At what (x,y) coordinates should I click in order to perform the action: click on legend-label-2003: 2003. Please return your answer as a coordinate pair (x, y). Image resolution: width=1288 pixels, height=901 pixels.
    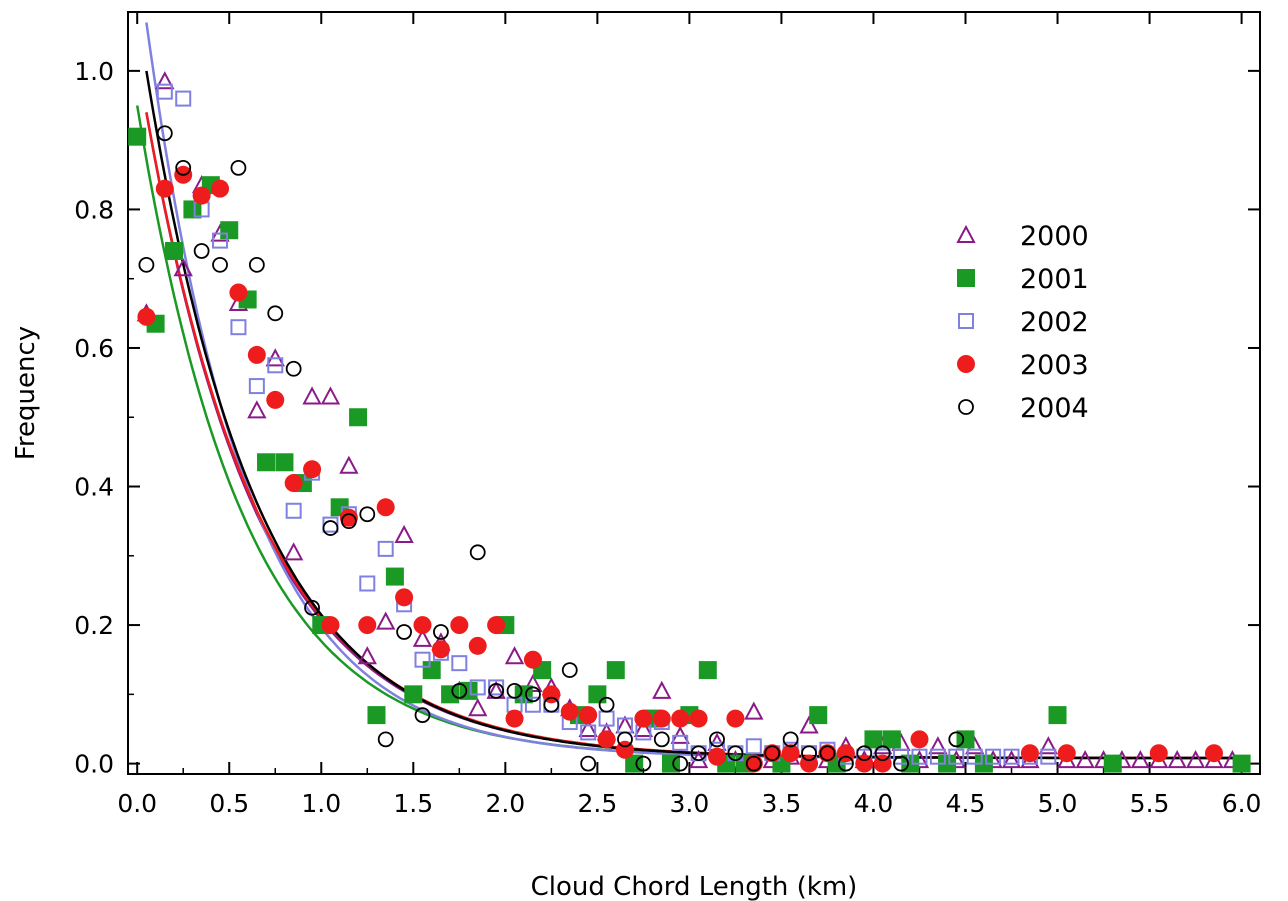
    Looking at the image, I should click on (1054, 365).